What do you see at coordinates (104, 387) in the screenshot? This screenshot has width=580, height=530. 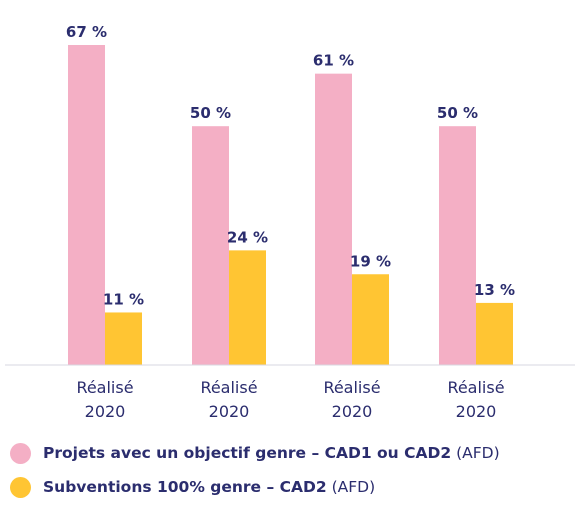 I see `x-tick-label-1-line-1: Réalisé` at bounding box center [104, 387].